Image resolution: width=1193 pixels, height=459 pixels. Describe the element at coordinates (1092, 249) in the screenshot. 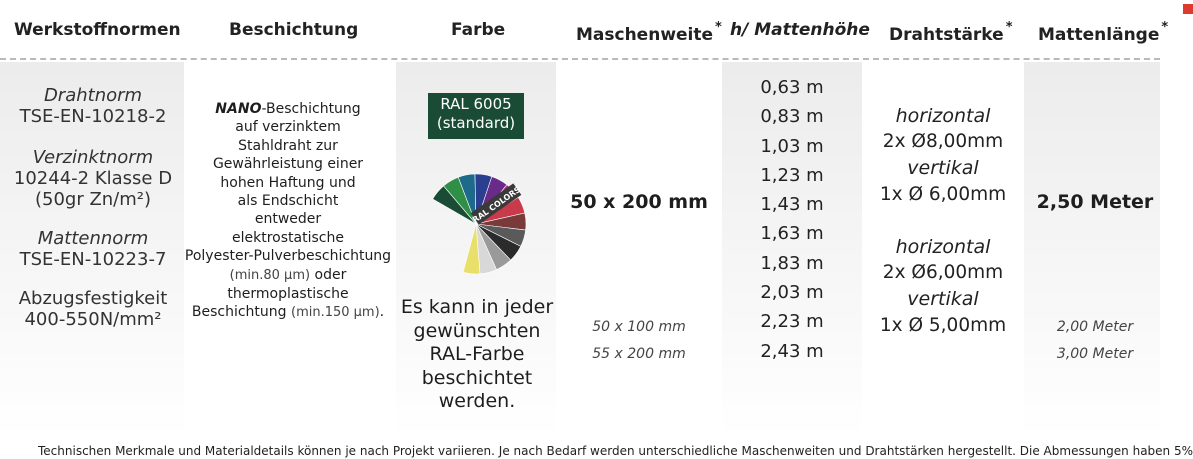

I see `length-column-bg` at that location.